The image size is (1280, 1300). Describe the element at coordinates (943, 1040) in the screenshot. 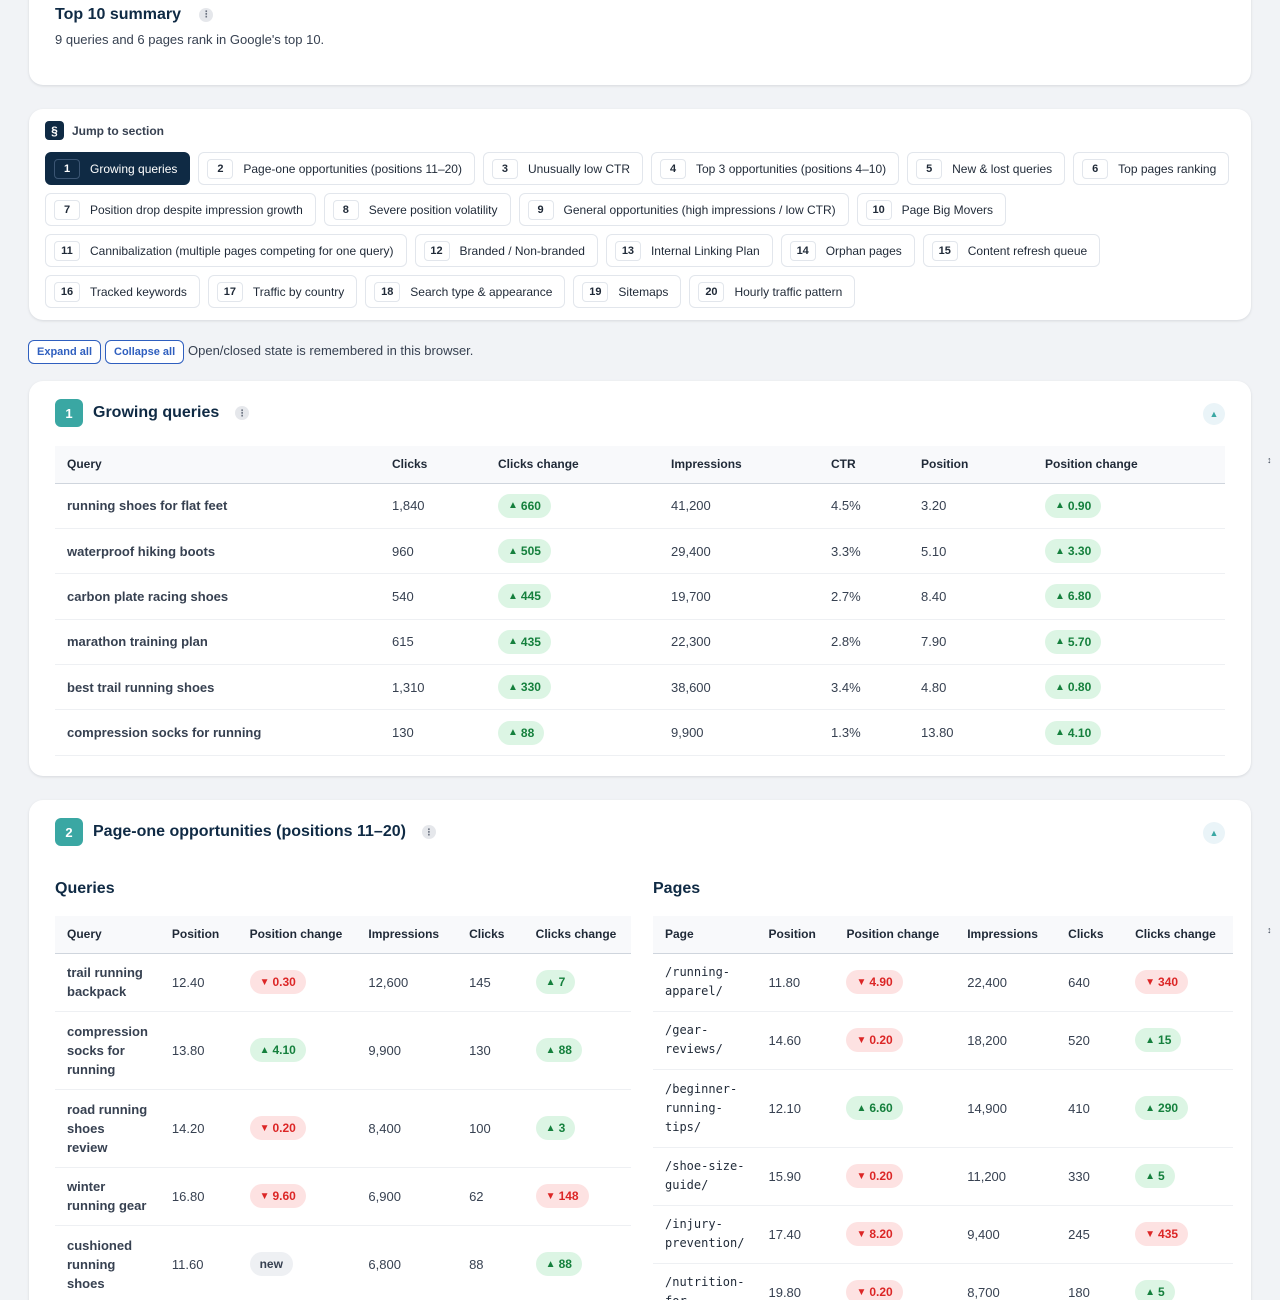

I see `table-row: /gear-reviews/14.60 ▼ 0.20 18,200 520 ▲ 15` at that location.